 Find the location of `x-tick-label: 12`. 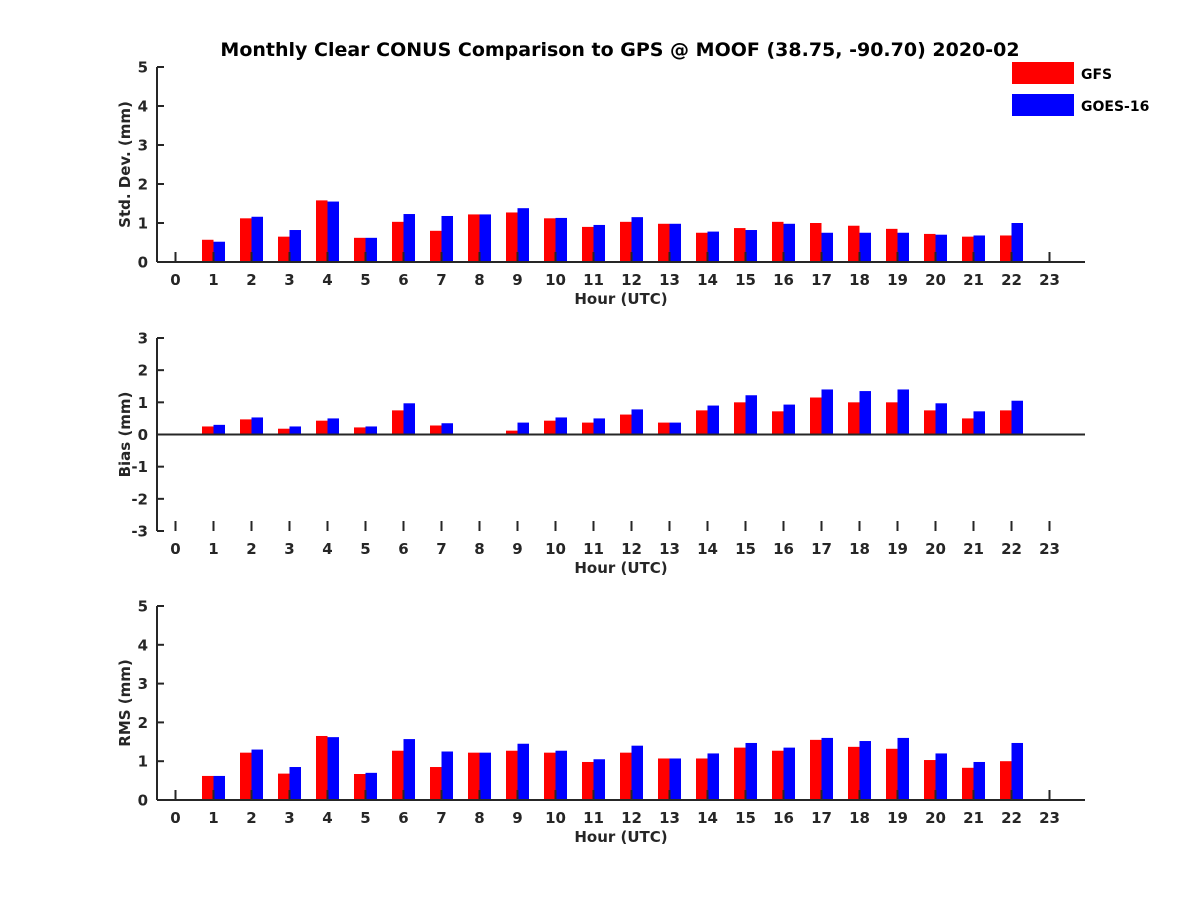

x-tick-label: 12 is located at coordinates (631, 818).